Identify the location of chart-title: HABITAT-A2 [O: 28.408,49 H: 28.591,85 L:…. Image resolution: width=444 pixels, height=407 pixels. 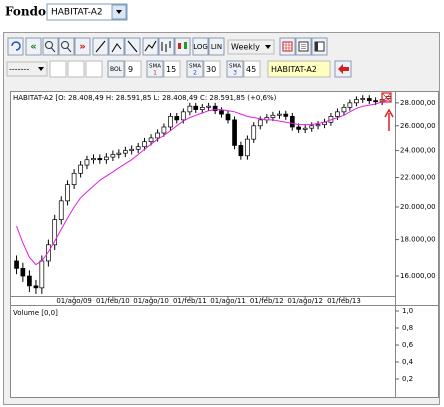
(145, 98).